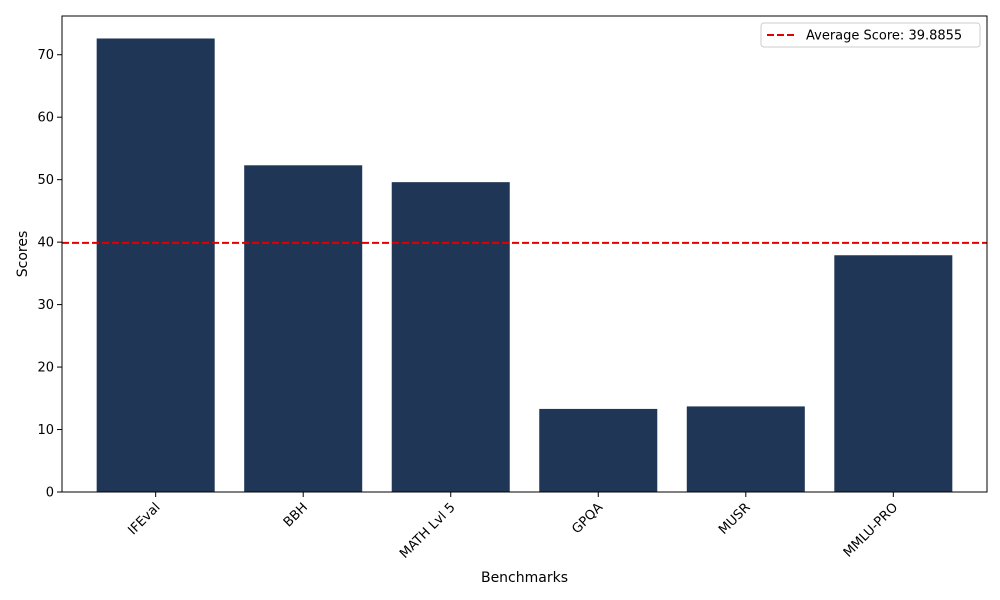 This screenshot has width=1000, height=600. What do you see at coordinates (884, 36) in the screenshot?
I see `legend-label: Average Score: 39.8855` at bounding box center [884, 36].